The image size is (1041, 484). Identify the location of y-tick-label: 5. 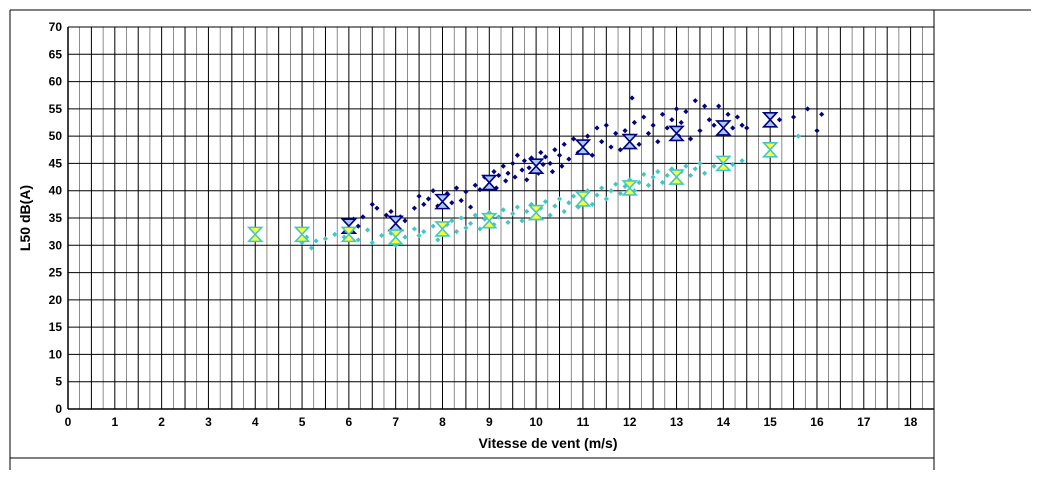
(58, 382).